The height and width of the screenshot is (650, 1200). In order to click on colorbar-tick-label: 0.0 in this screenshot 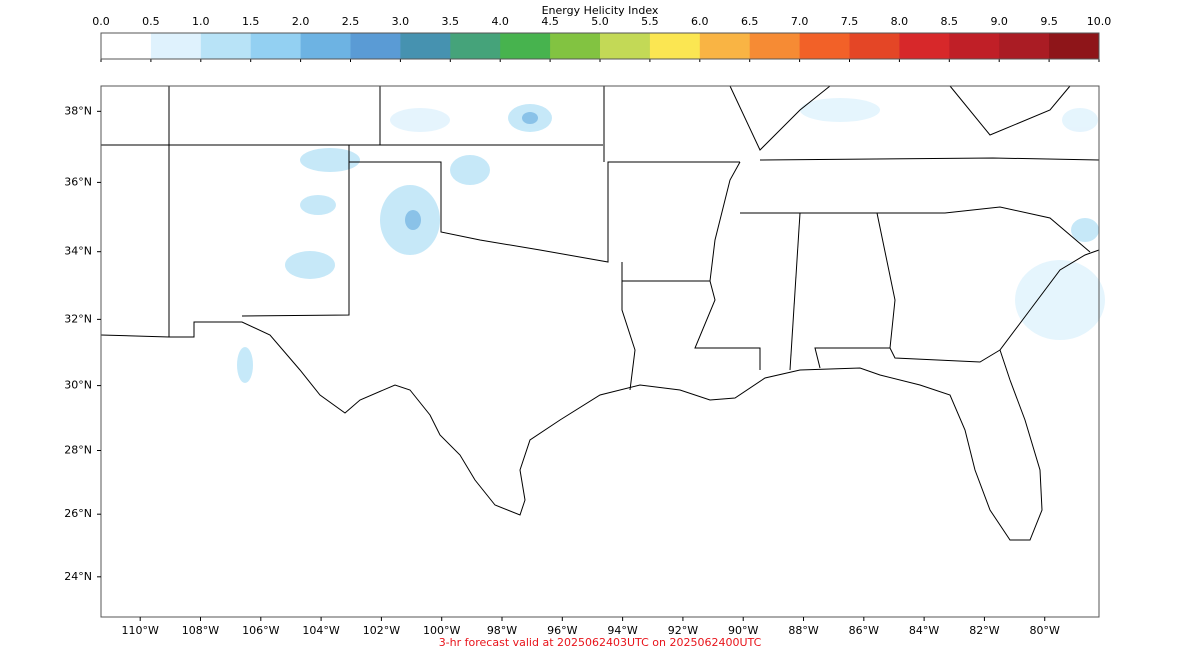, I will do `click(101, 21)`.